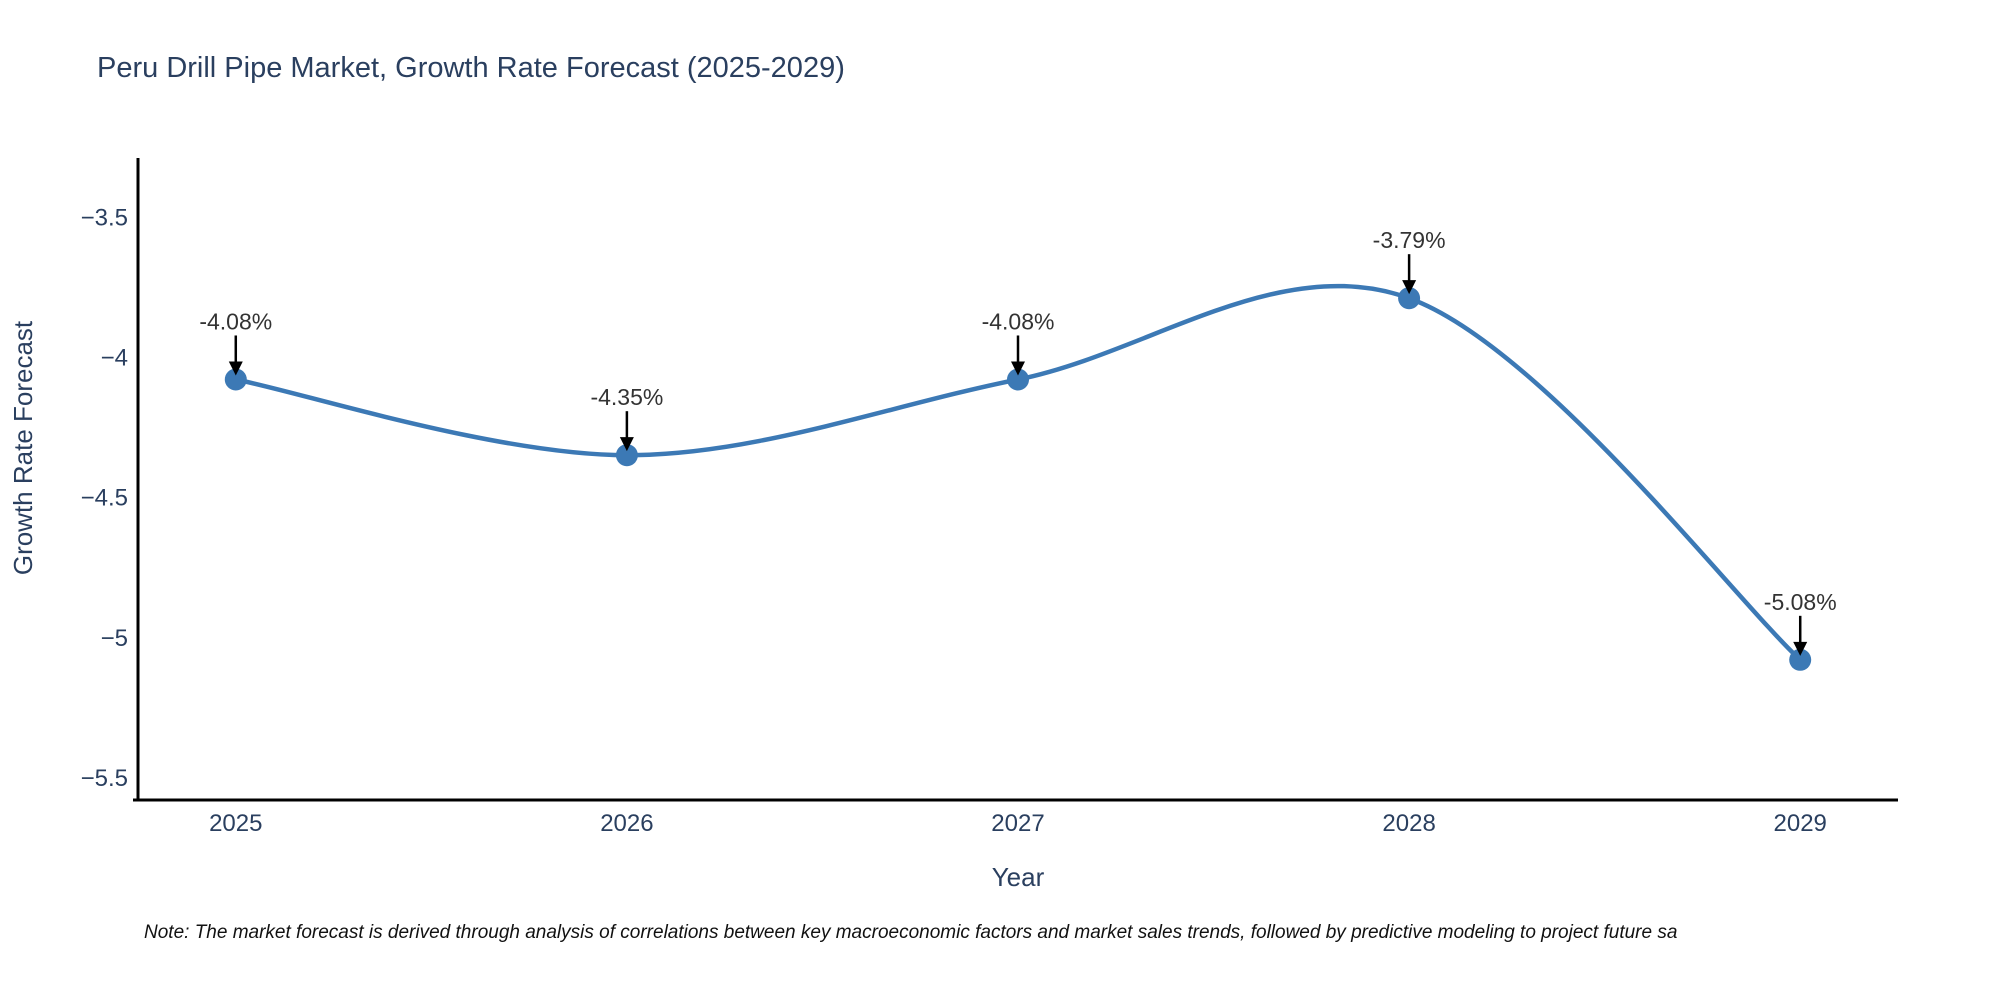 The height and width of the screenshot is (1000, 2000). I want to click on x-tick-label: 2025, so click(235, 823).